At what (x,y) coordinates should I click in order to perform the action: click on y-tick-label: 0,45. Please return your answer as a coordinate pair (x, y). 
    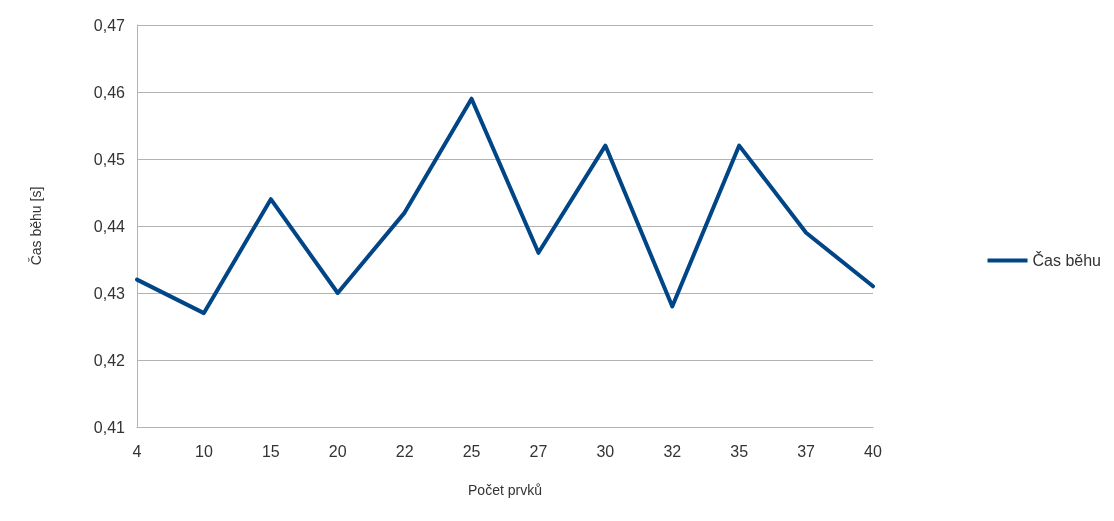
    Looking at the image, I should click on (109, 159).